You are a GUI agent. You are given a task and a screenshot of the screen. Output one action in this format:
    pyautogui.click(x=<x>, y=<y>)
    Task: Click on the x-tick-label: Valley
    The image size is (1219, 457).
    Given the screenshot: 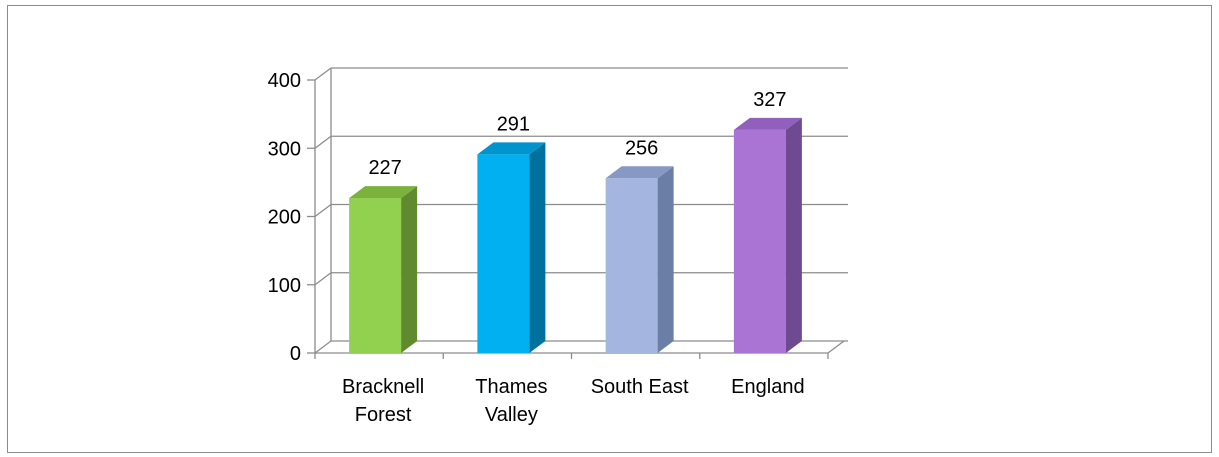 What is the action you would take?
    pyautogui.click(x=511, y=415)
    